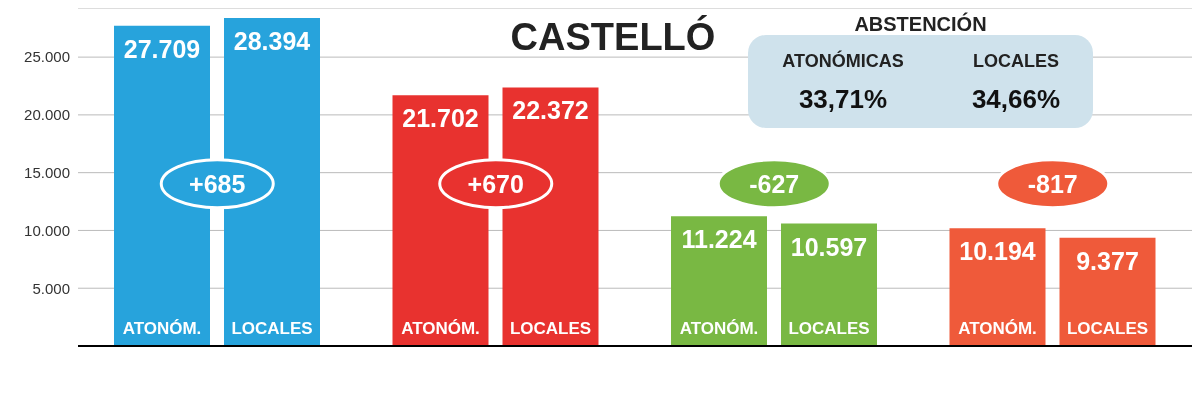 The width and height of the screenshot is (1200, 399). What do you see at coordinates (162, 48) in the screenshot?
I see `data-label: 27.709` at bounding box center [162, 48].